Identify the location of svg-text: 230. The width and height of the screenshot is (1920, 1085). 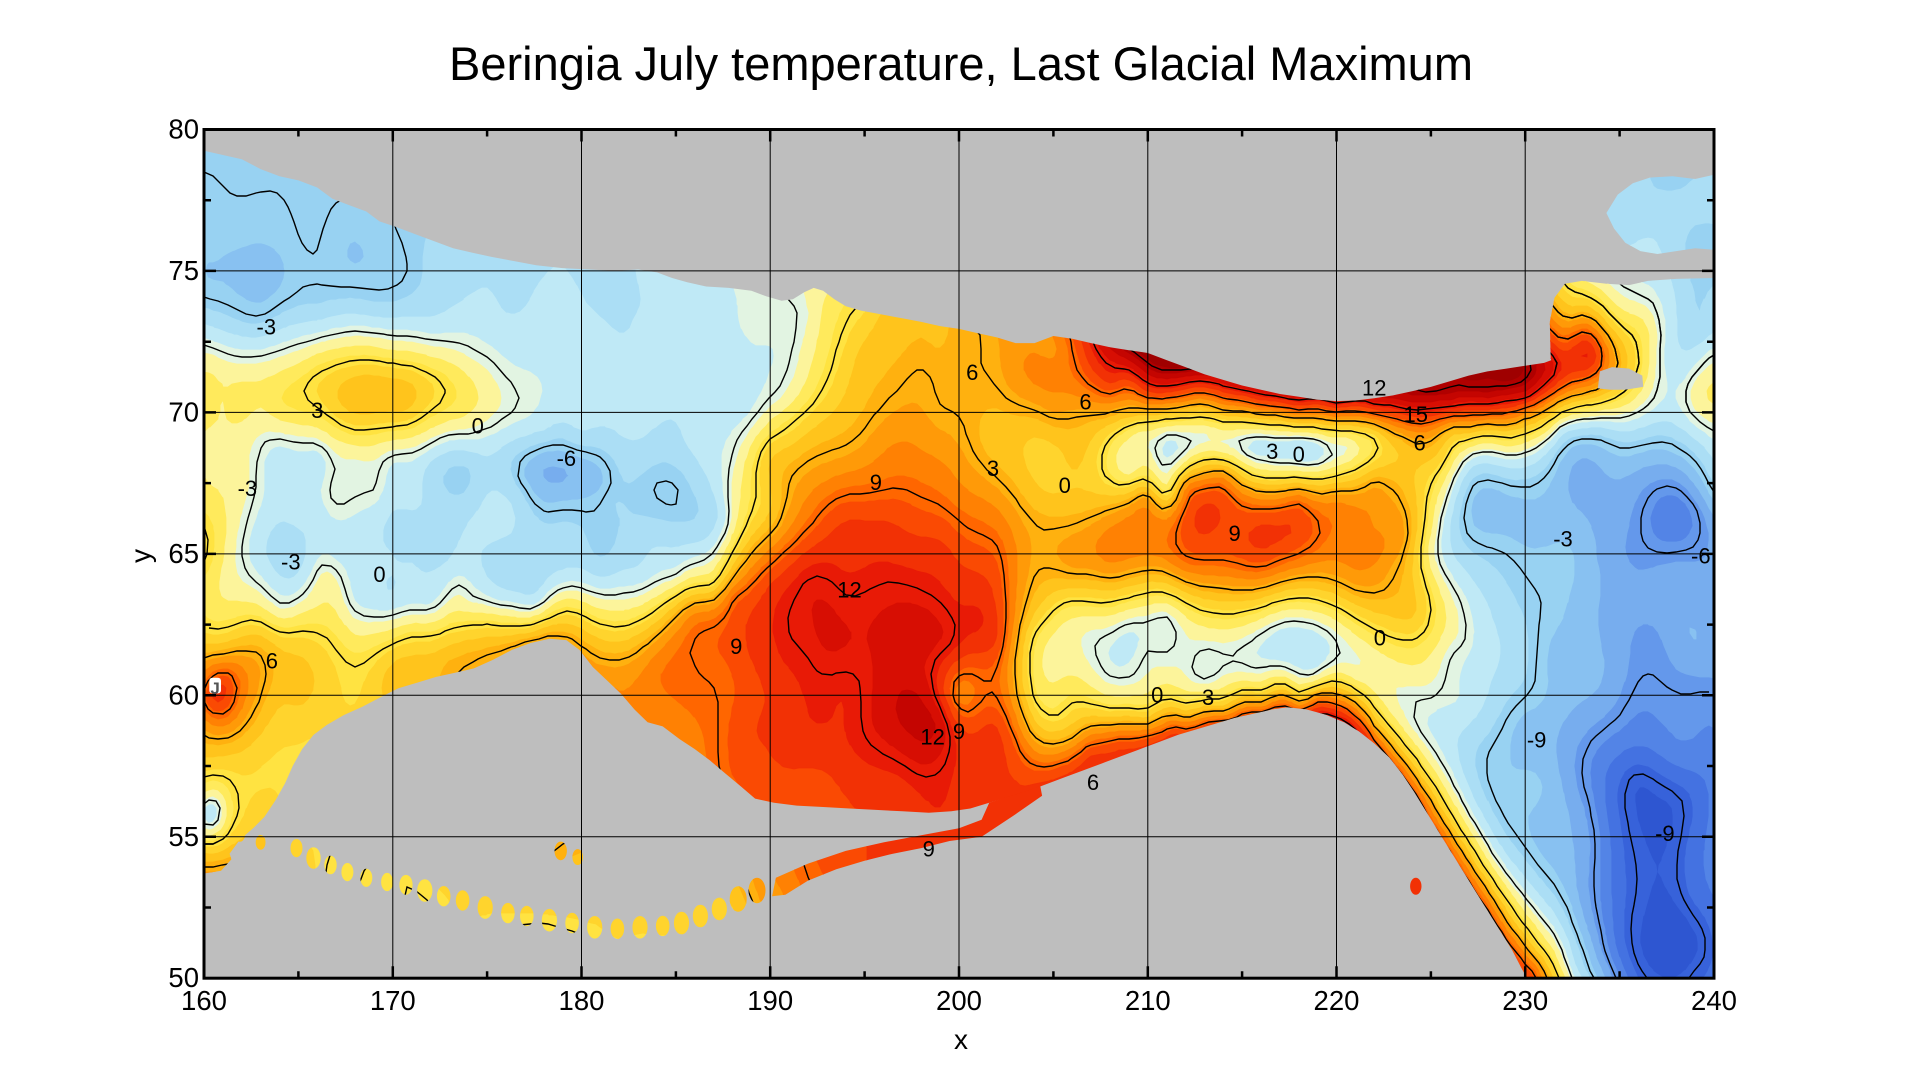
(1525, 1000).